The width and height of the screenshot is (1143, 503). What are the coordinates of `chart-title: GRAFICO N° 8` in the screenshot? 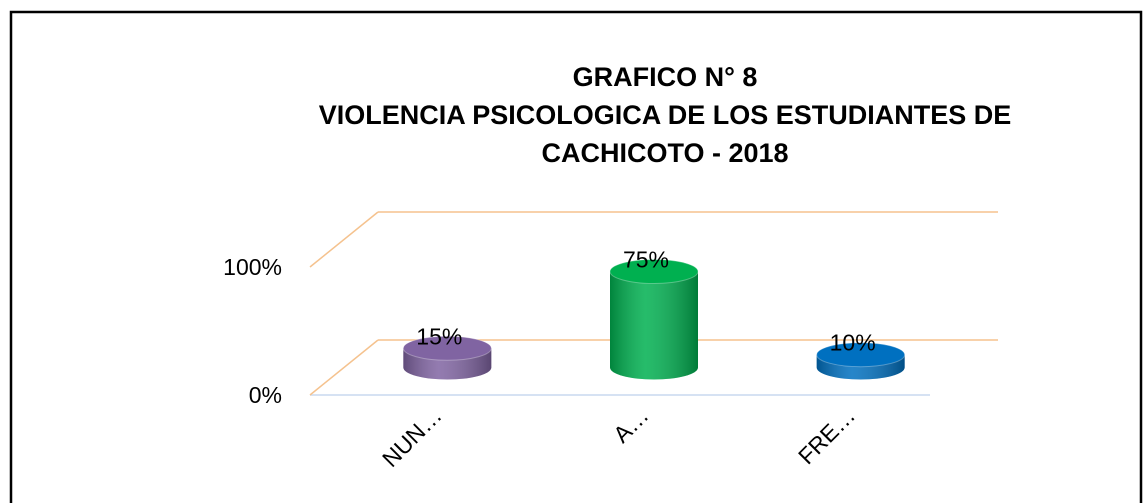 It's located at (665, 77).